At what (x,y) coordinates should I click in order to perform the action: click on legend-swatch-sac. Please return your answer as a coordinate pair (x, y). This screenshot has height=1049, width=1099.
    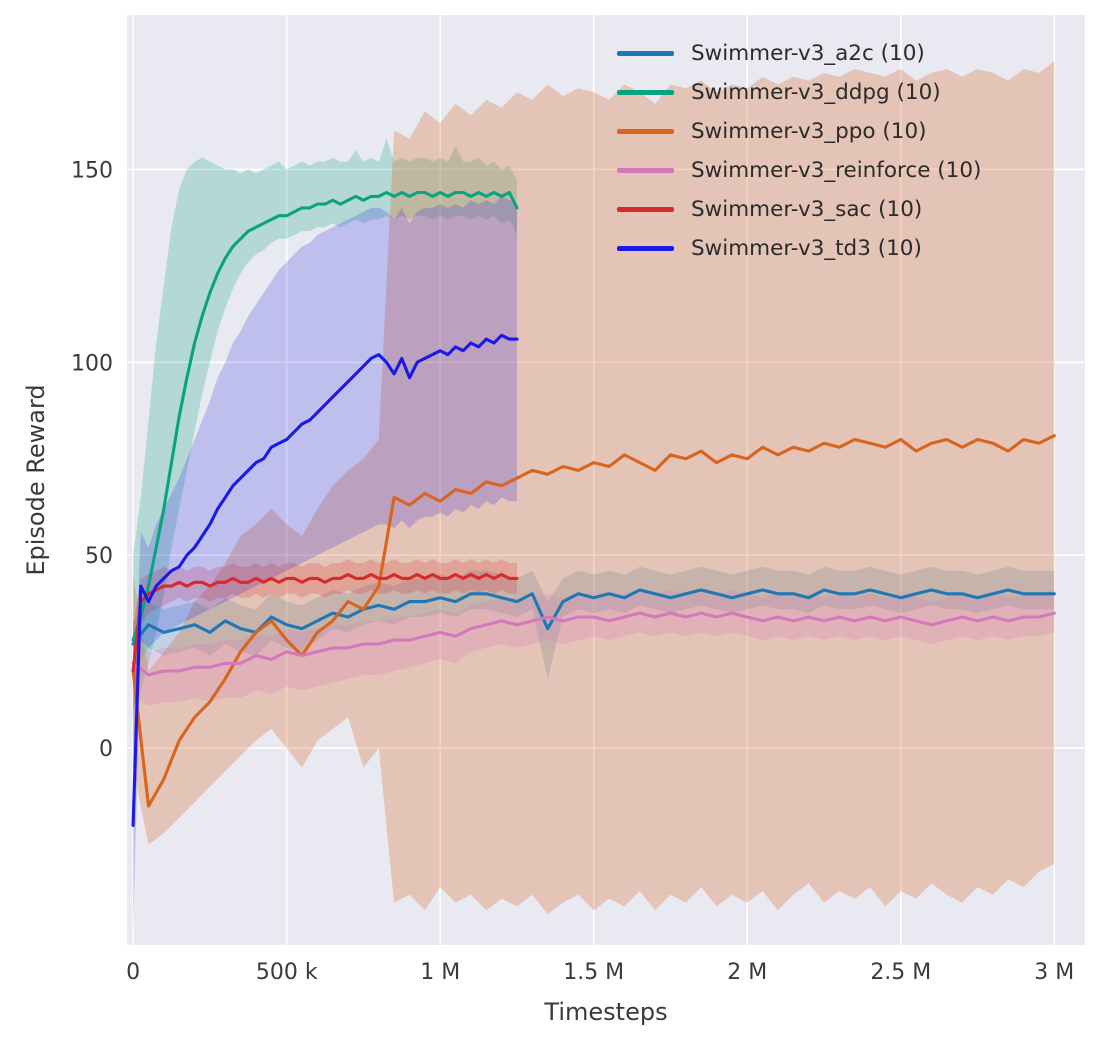
    Looking at the image, I should click on (645, 209).